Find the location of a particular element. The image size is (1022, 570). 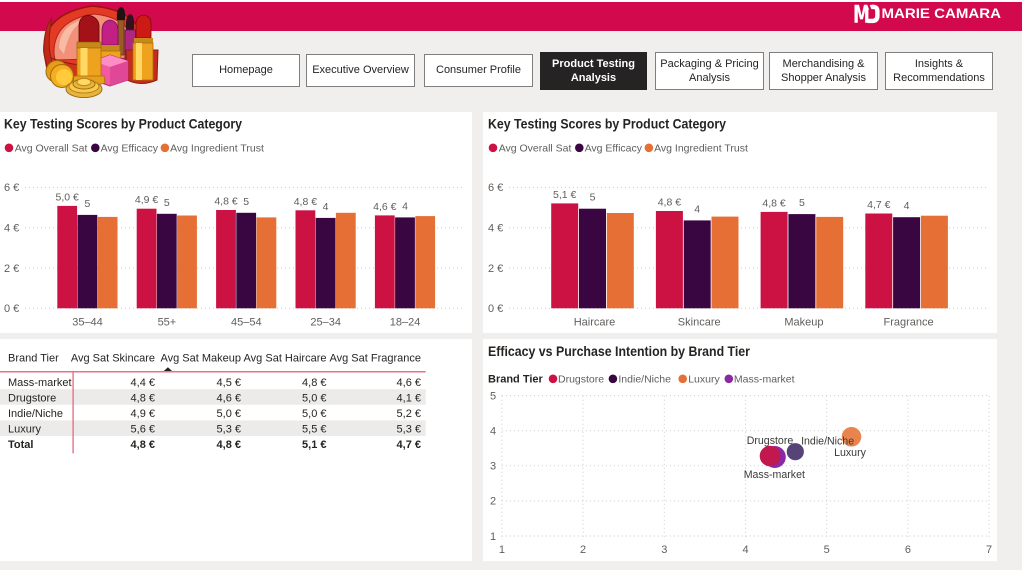

svg-text: Skincare is located at coordinates (699, 323).